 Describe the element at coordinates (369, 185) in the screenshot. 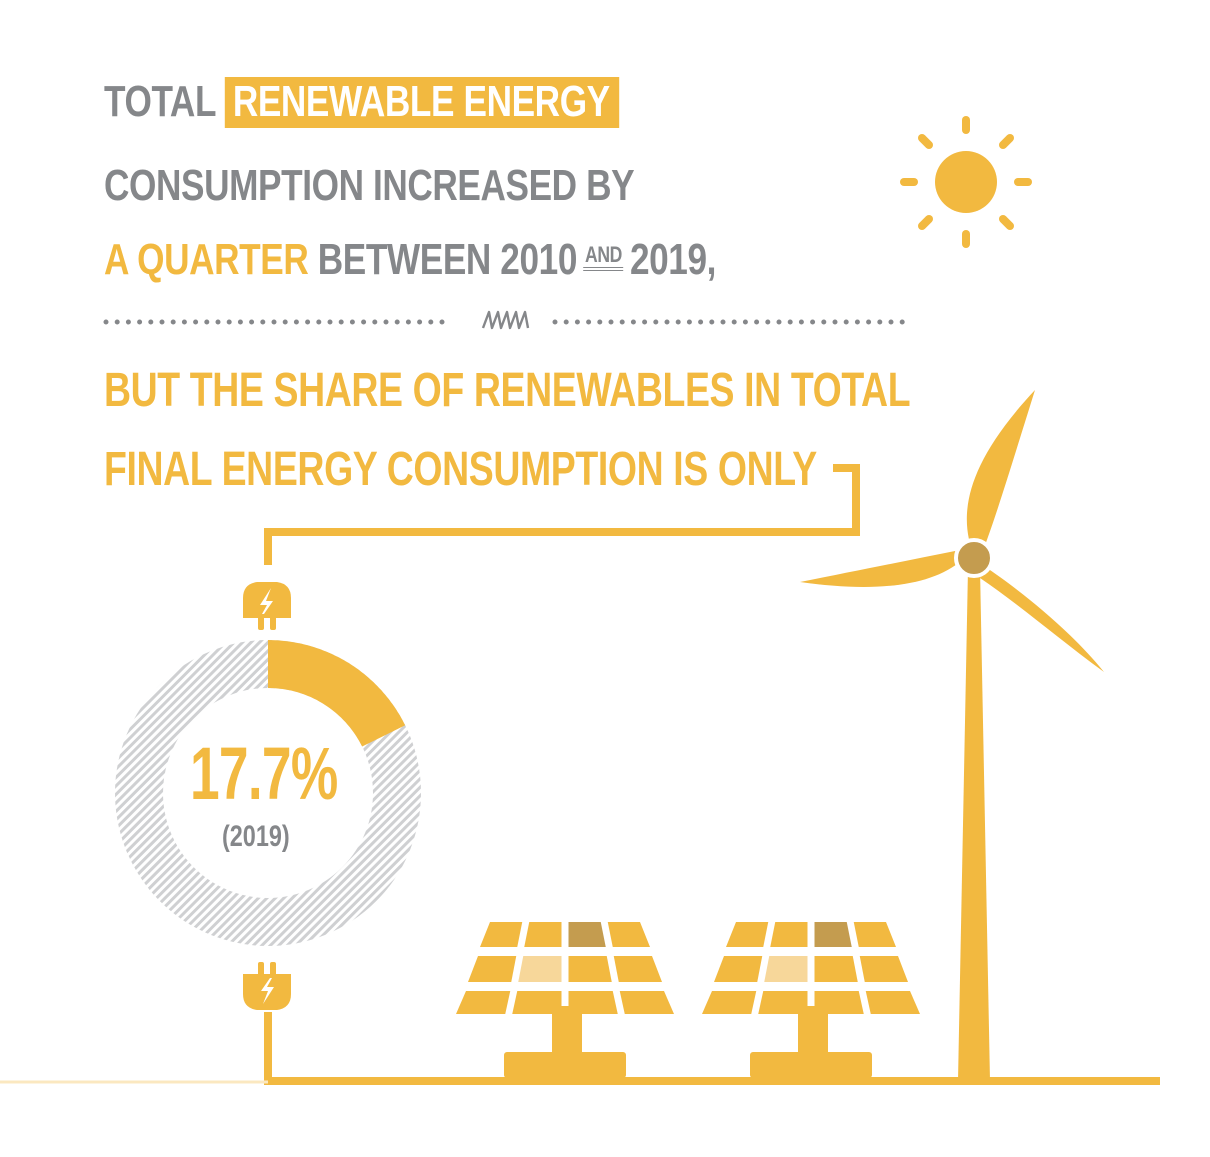

I see `headline-line-2: CONSUMPTION INCREASED BY` at that location.